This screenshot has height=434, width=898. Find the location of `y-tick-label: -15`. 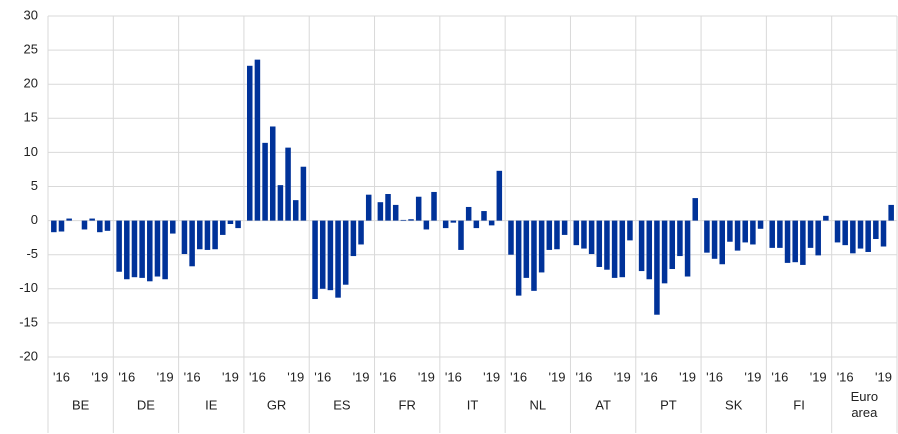

y-tick-label: -15 is located at coordinates (28, 321).